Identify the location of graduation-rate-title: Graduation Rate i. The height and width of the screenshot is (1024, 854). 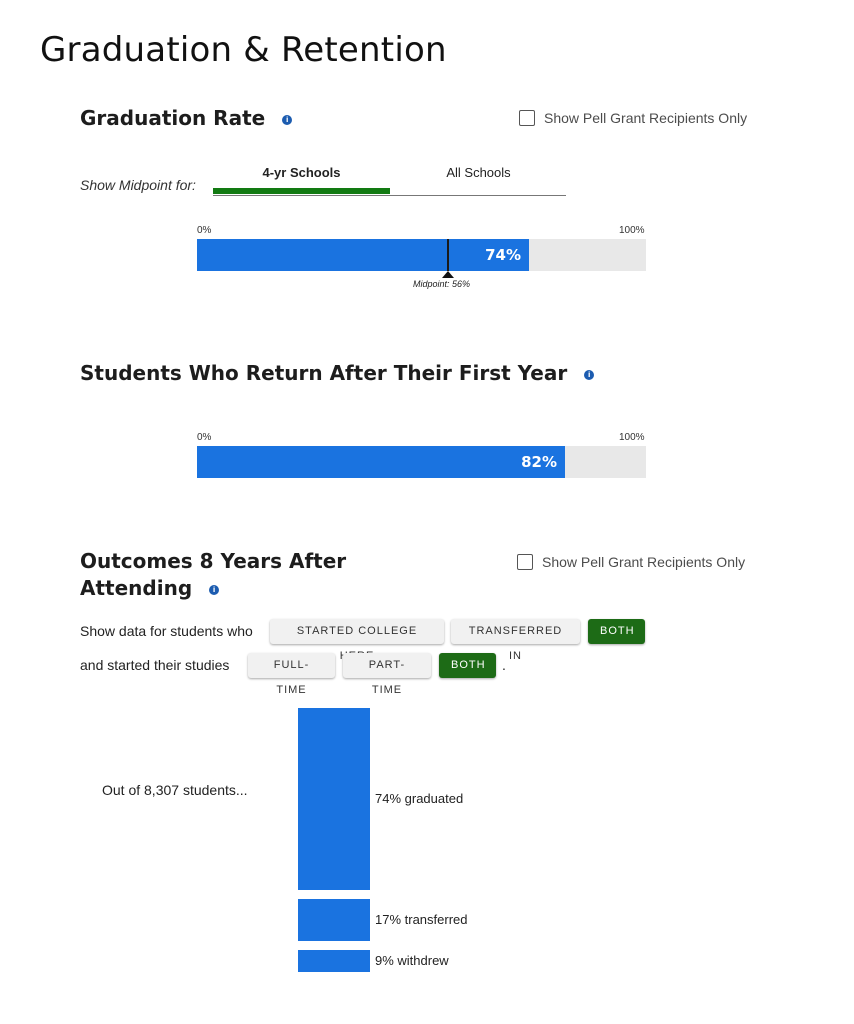
(186, 118).